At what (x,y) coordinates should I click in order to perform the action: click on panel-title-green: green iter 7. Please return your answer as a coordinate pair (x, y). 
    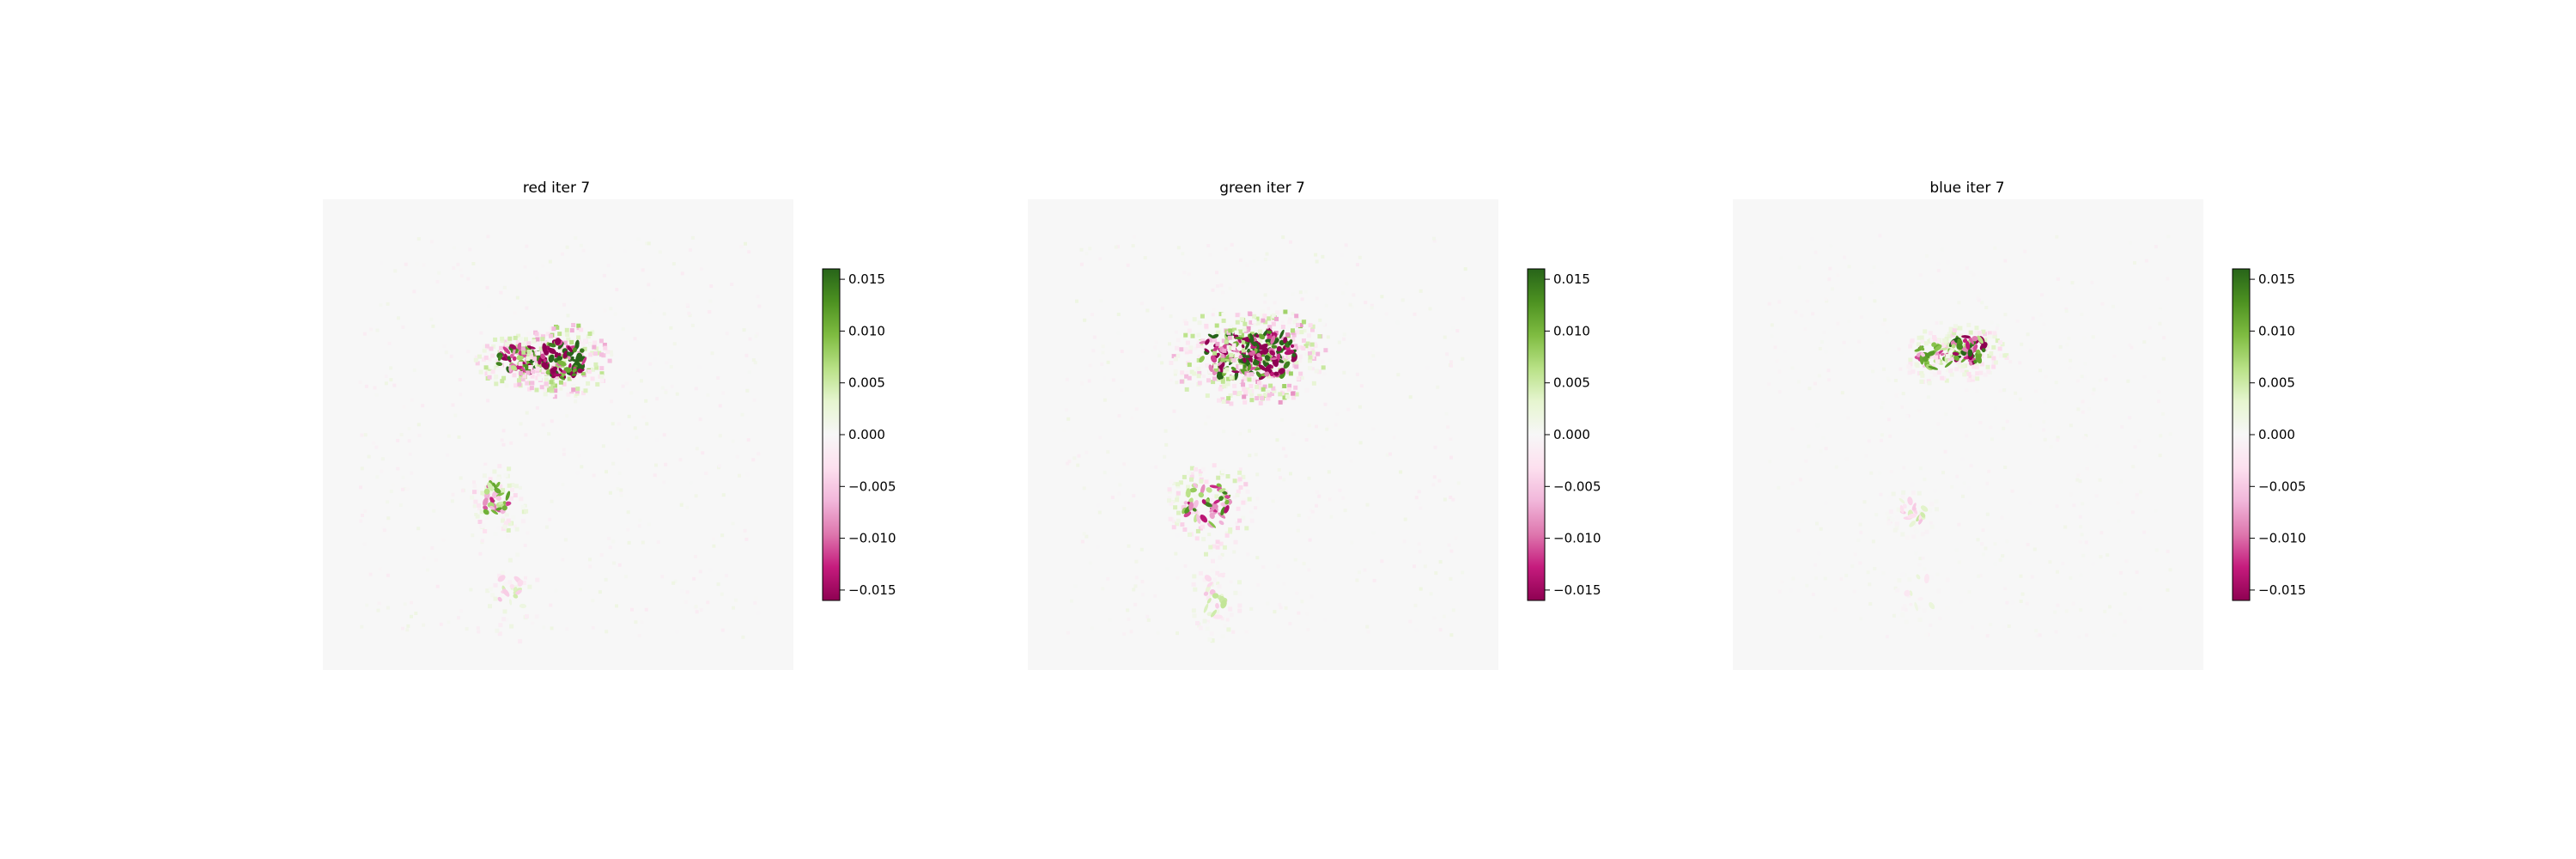
    Looking at the image, I should click on (1262, 188).